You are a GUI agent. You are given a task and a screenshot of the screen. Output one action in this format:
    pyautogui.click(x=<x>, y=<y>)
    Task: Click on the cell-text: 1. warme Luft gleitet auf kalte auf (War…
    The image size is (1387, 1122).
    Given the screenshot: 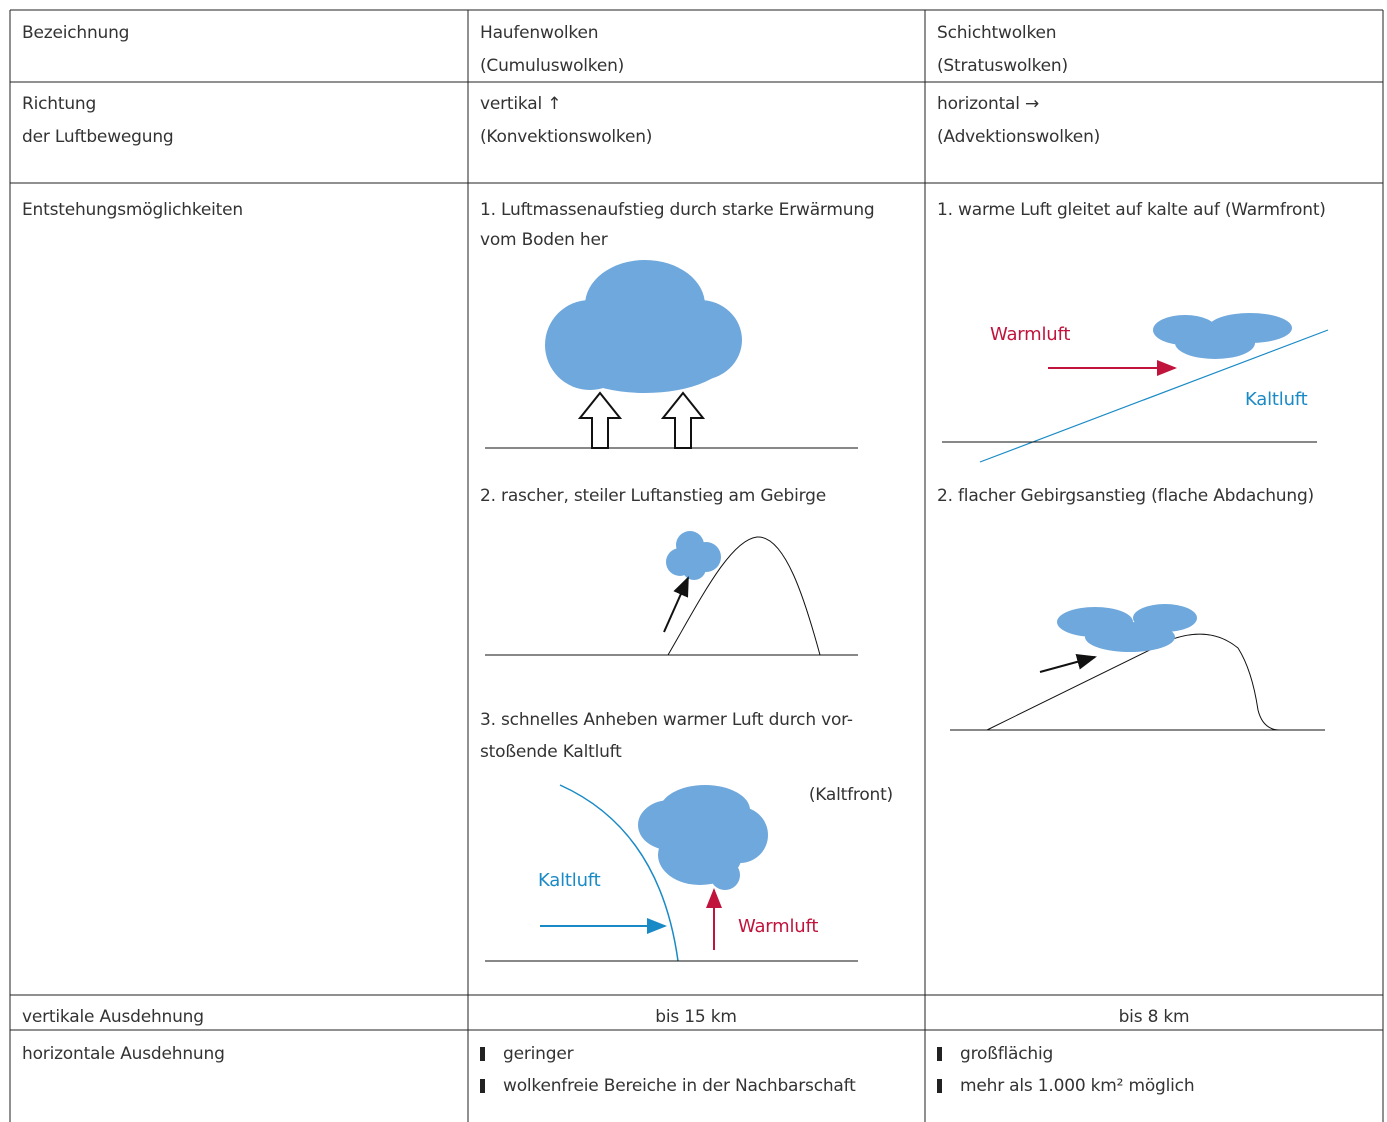 What is the action you would take?
    pyautogui.click(x=1131, y=210)
    